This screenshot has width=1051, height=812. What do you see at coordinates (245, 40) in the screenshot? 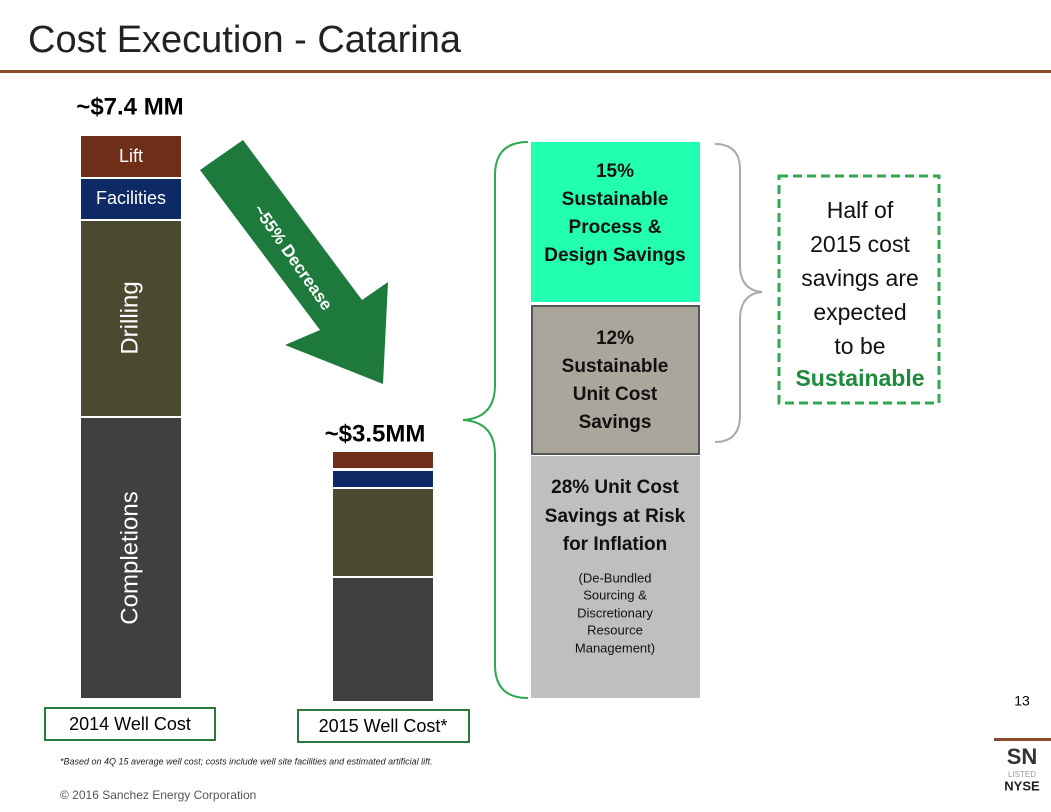
I see `title: Cost Execution - Catarina` at bounding box center [245, 40].